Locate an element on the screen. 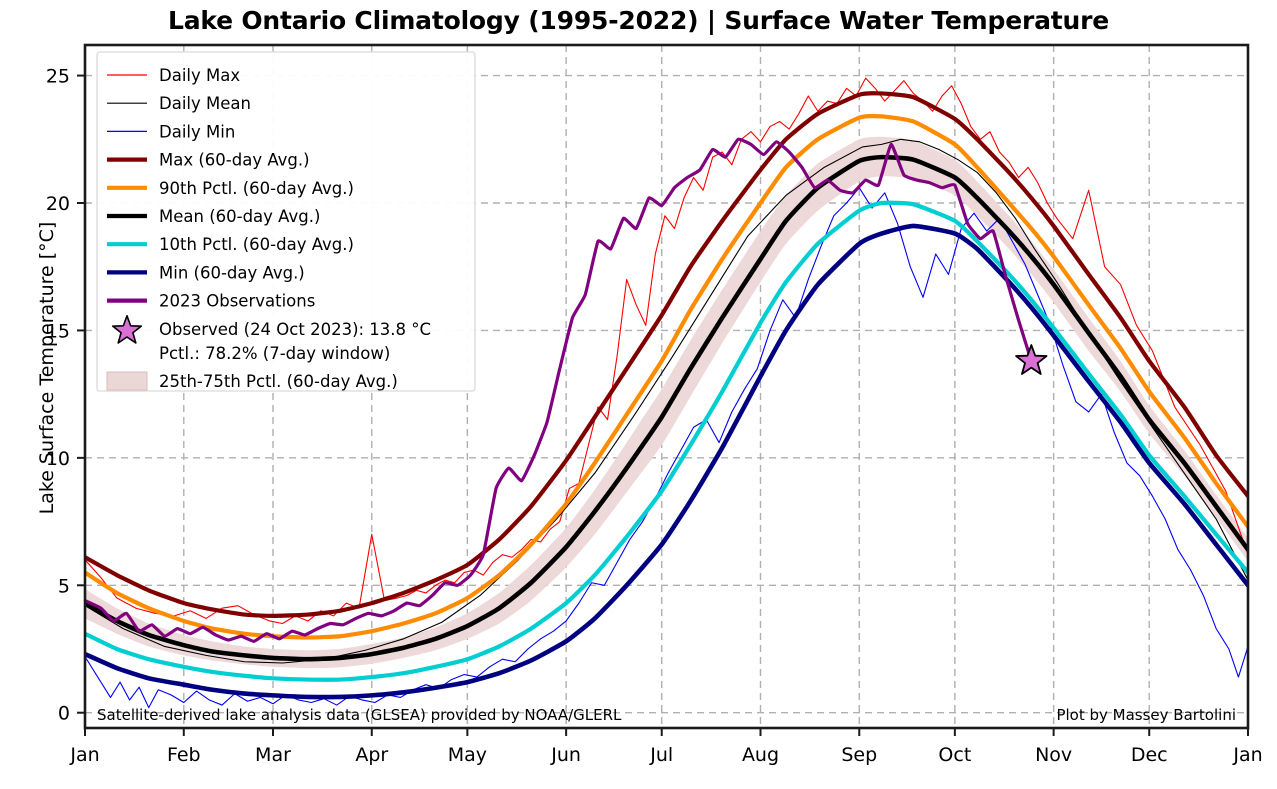 The height and width of the screenshot is (789, 1277). y-tick-label: 10 is located at coordinates (58, 459).